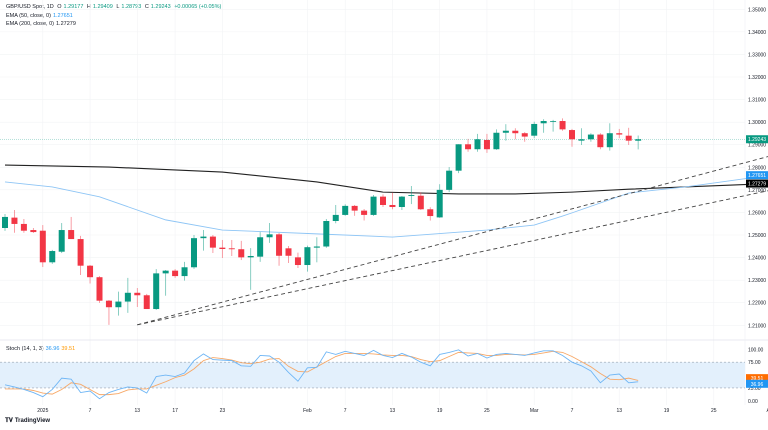  Describe the element at coordinates (757, 101) in the screenshot. I see `price-tick-label: 1.31000` at that location.